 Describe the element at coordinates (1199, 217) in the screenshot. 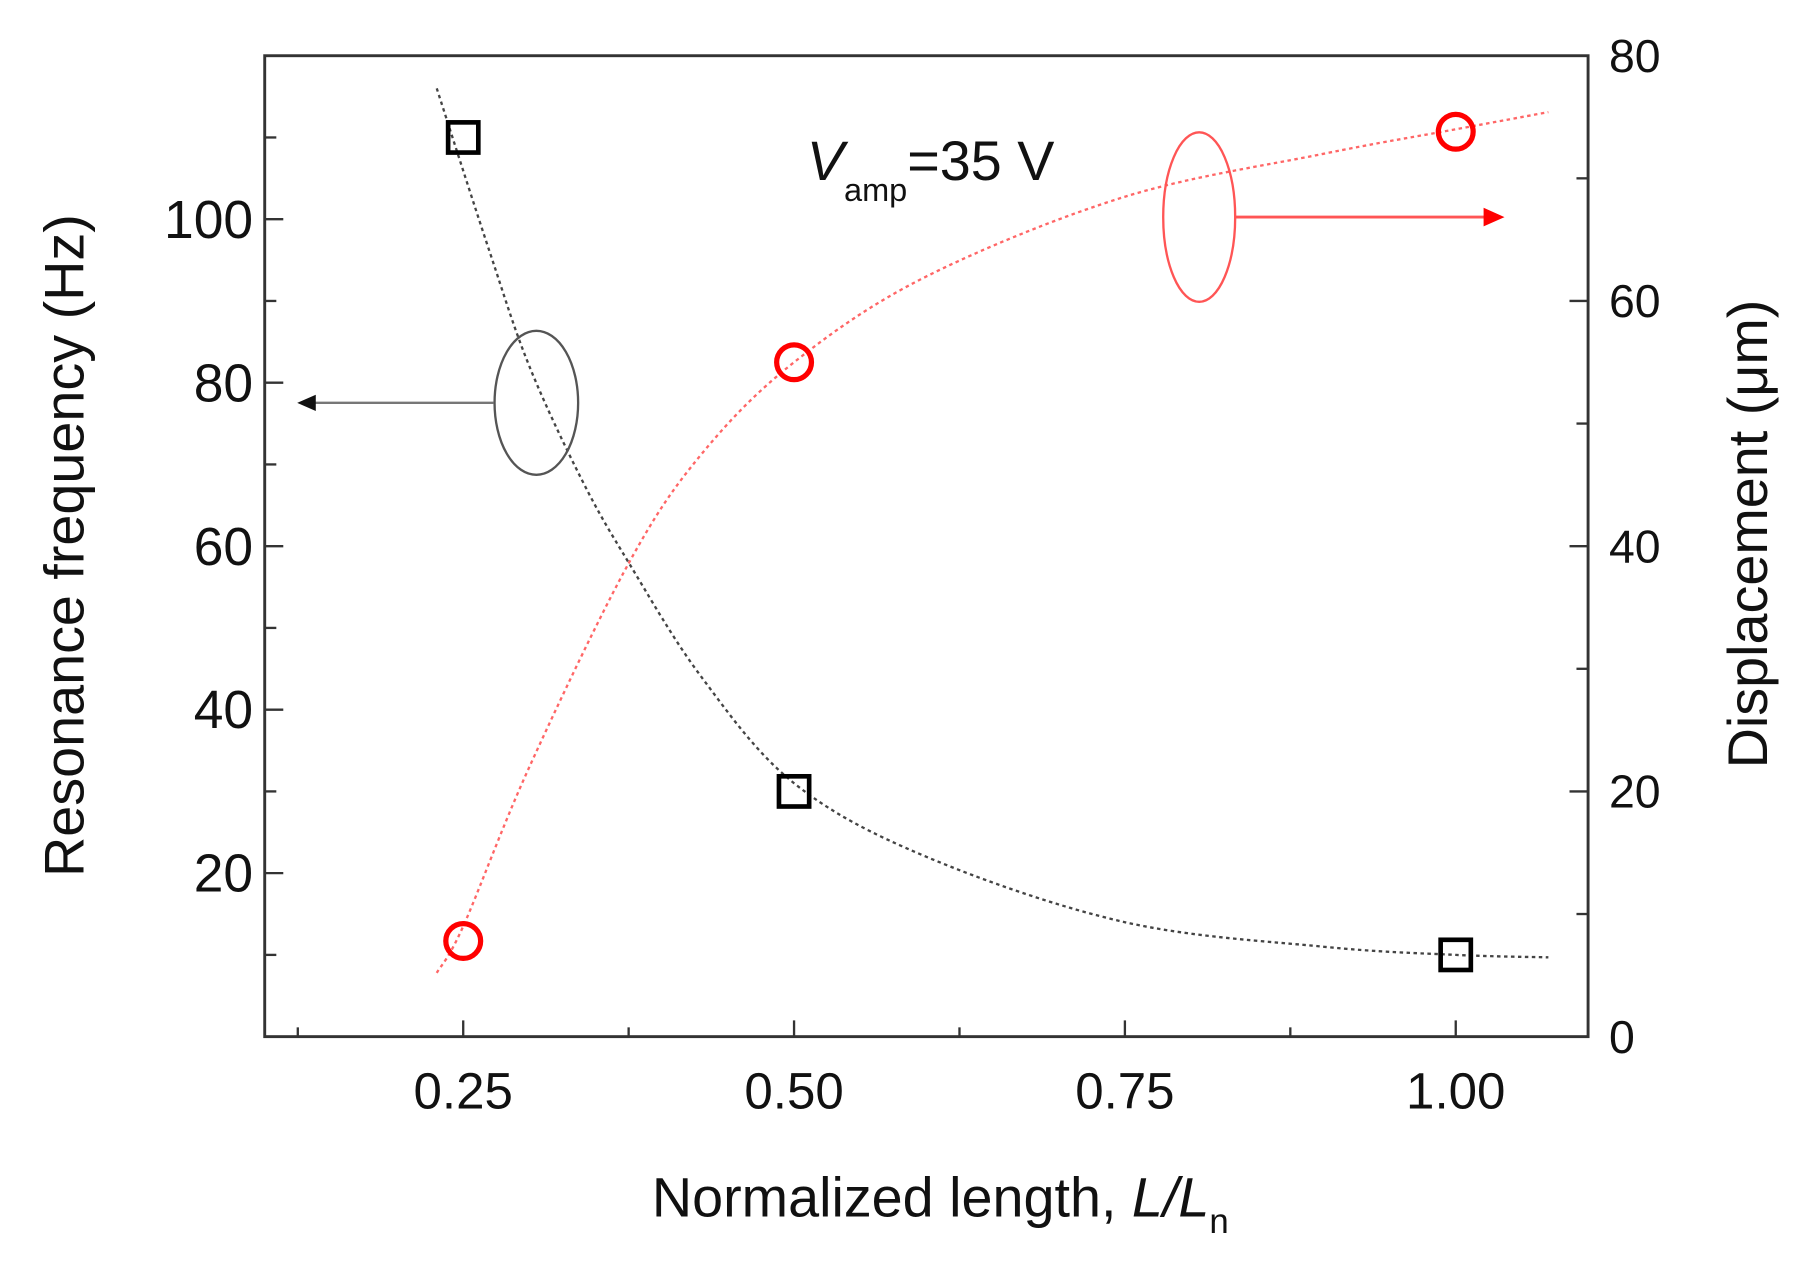

I see `displacement-curve-ellipse` at that location.